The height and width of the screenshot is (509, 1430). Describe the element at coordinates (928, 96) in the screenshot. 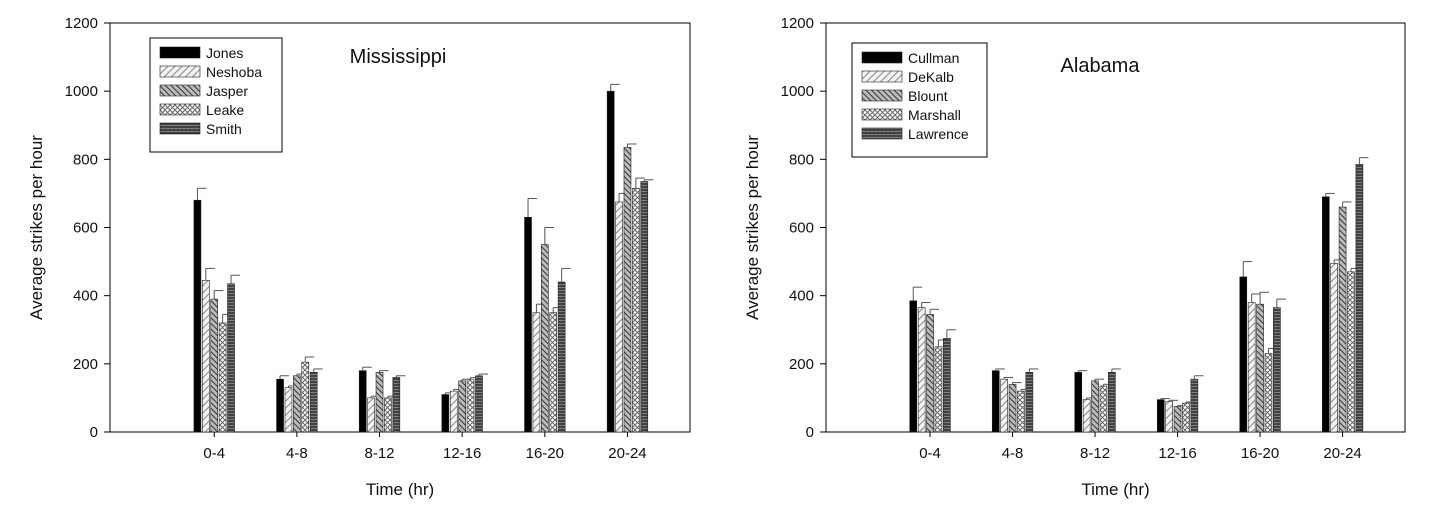

I see `legend-label-blount: Blount` at that location.